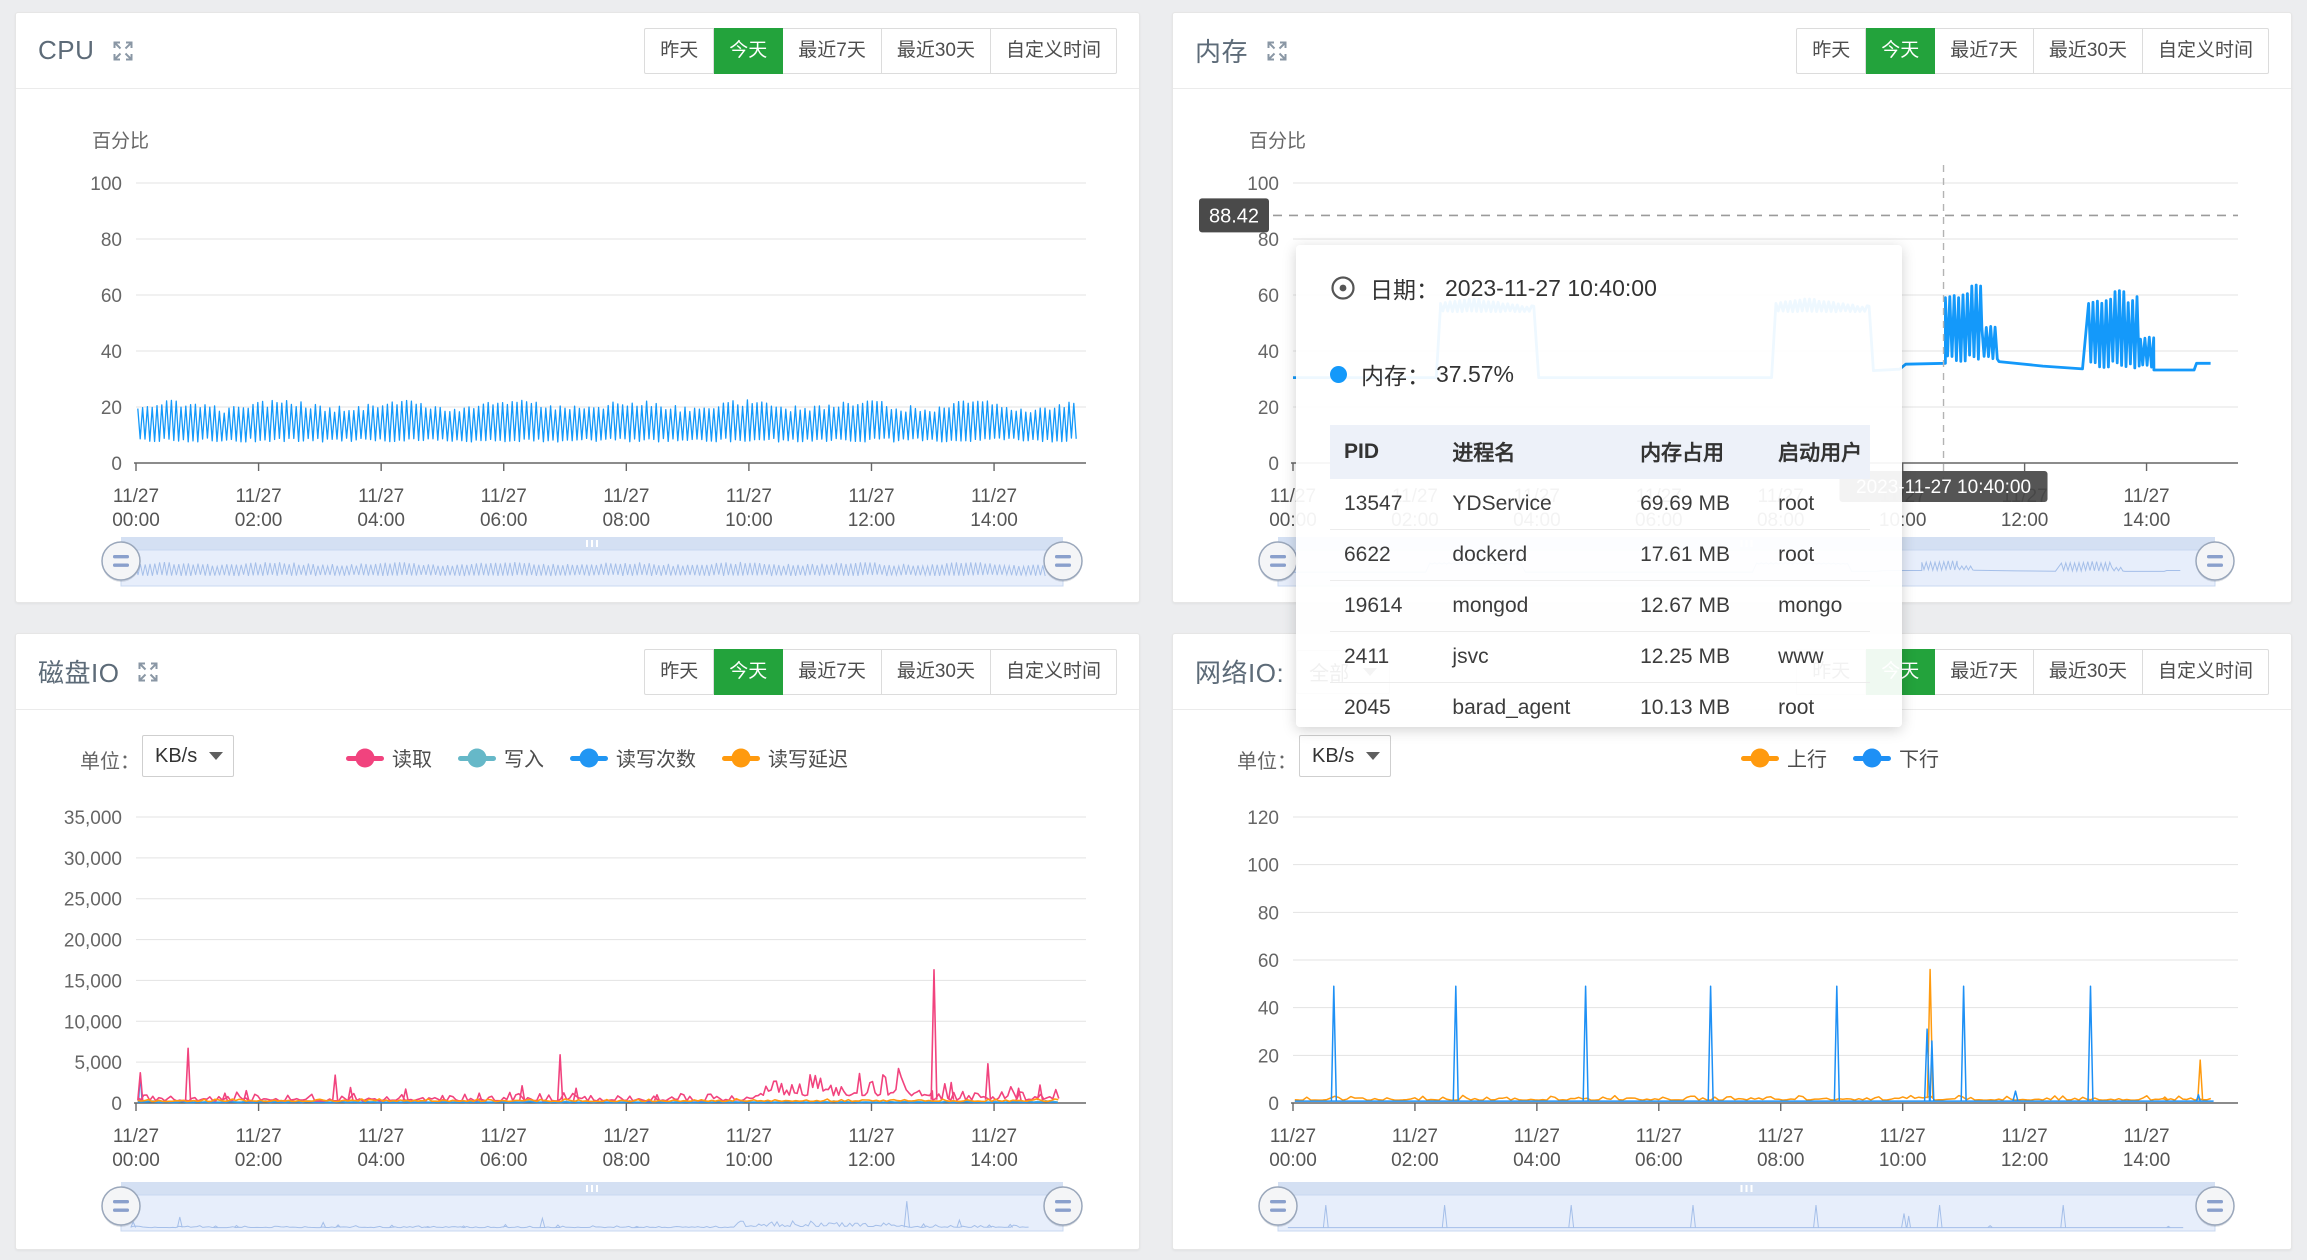 Image resolution: width=2307 pixels, height=1260 pixels. Describe the element at coordinates (1896, 757) in the screenshot. I see `legend-item-downstream: 下行` at that location.